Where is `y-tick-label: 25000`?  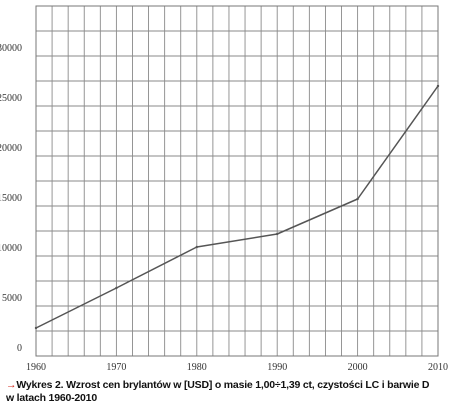
y-tick-label: 25000 is located at coordinates (11, 98).